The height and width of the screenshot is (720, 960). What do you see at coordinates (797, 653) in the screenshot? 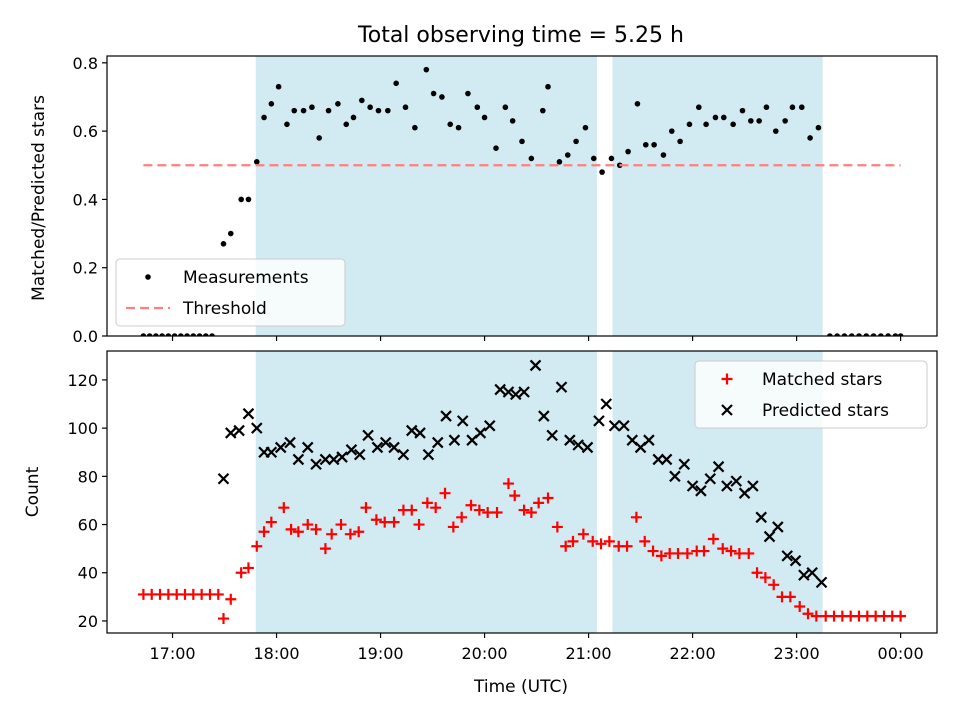
I see `x-tick-label: 23:00` at bounding box center [797, 653].